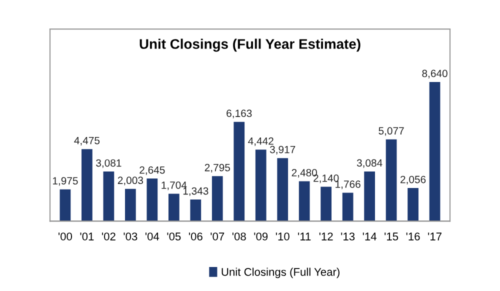  Describe the element at coordinates (348, 236) in the screenshot. I see `x-tick-label: '13` at that location.